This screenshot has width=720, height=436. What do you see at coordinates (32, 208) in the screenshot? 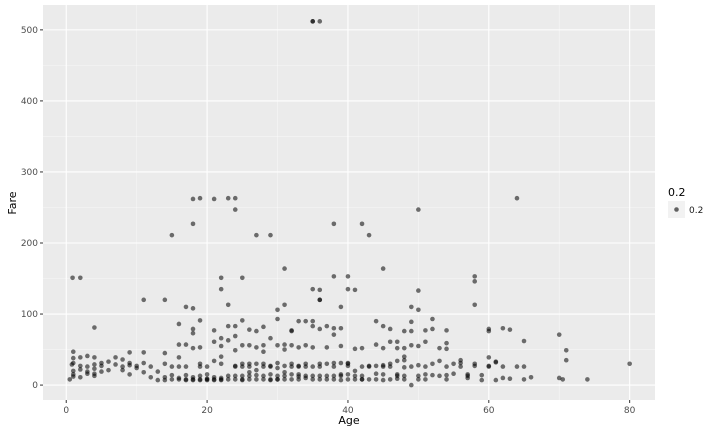
I see `y-axis: 0 100 200 300 400 500` at bounding box center [32, 208].